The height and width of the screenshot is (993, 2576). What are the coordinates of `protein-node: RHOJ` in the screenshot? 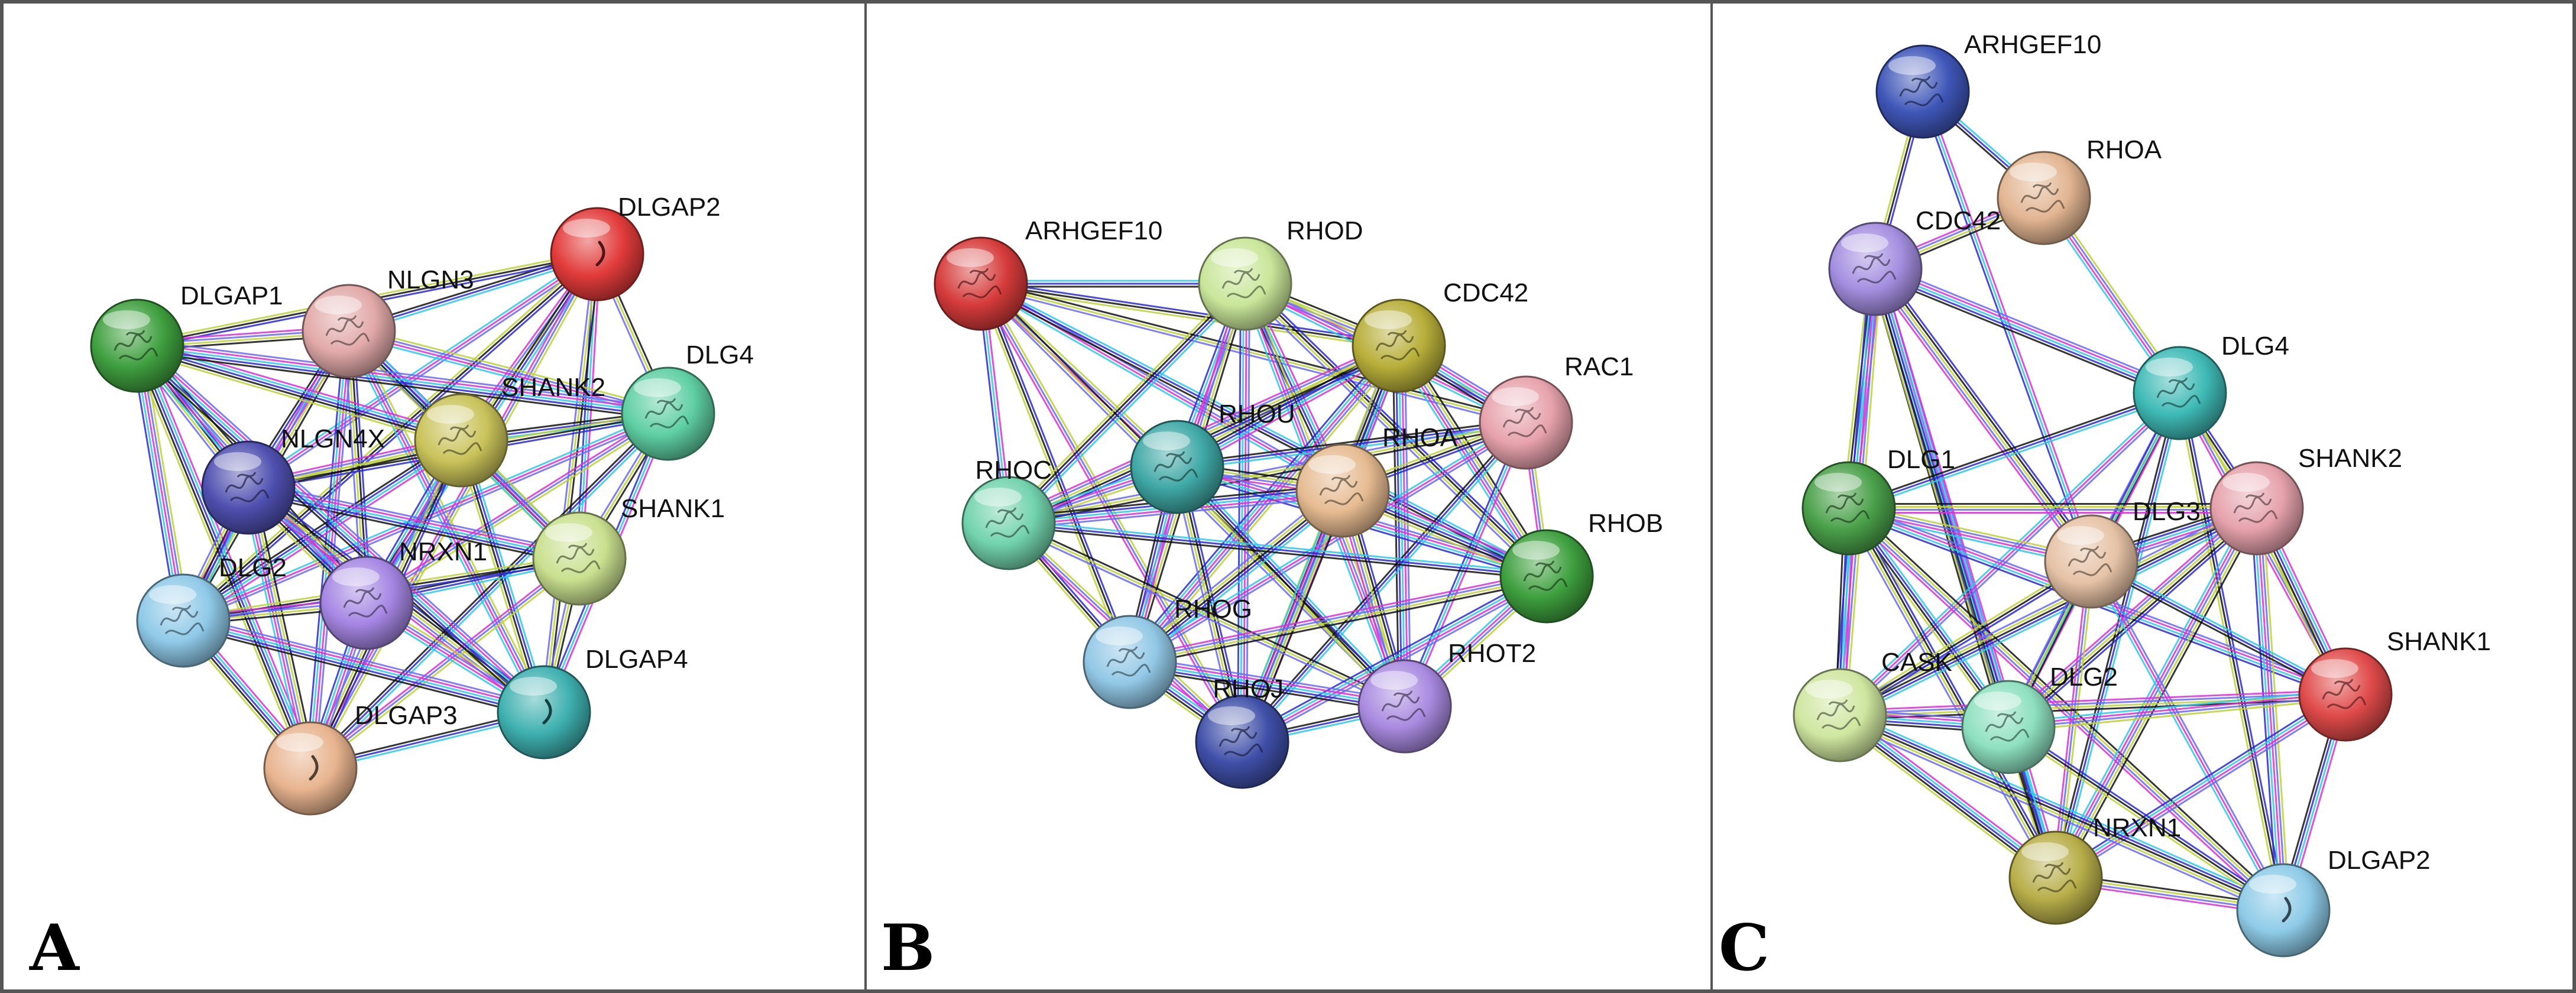 It's located at (1242, 731).